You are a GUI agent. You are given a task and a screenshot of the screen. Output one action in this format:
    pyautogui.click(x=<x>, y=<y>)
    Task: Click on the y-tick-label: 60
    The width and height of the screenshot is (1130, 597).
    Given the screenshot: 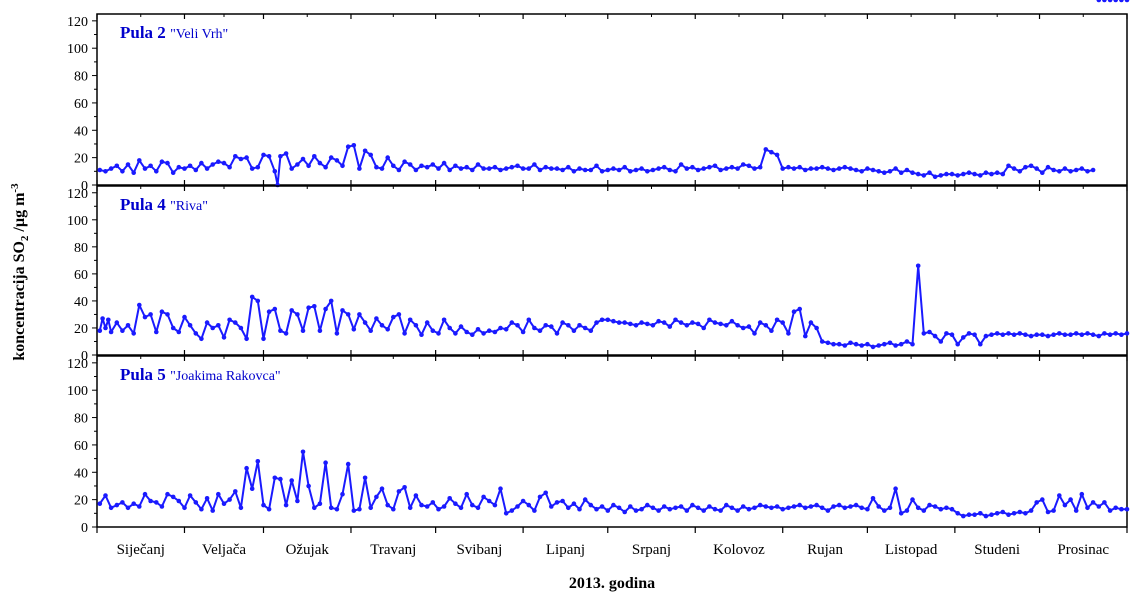 What is the action you would take?
    pyautogui.click(x=81, y=104)
    